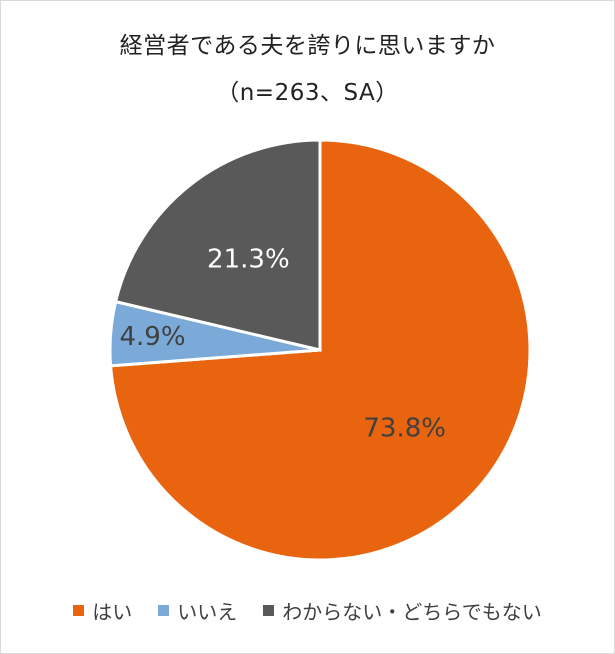  Describe the element at coordinates (412, 612) in the screenshot. I see `legend-label-2: わからない・どちらでもない` at that location.